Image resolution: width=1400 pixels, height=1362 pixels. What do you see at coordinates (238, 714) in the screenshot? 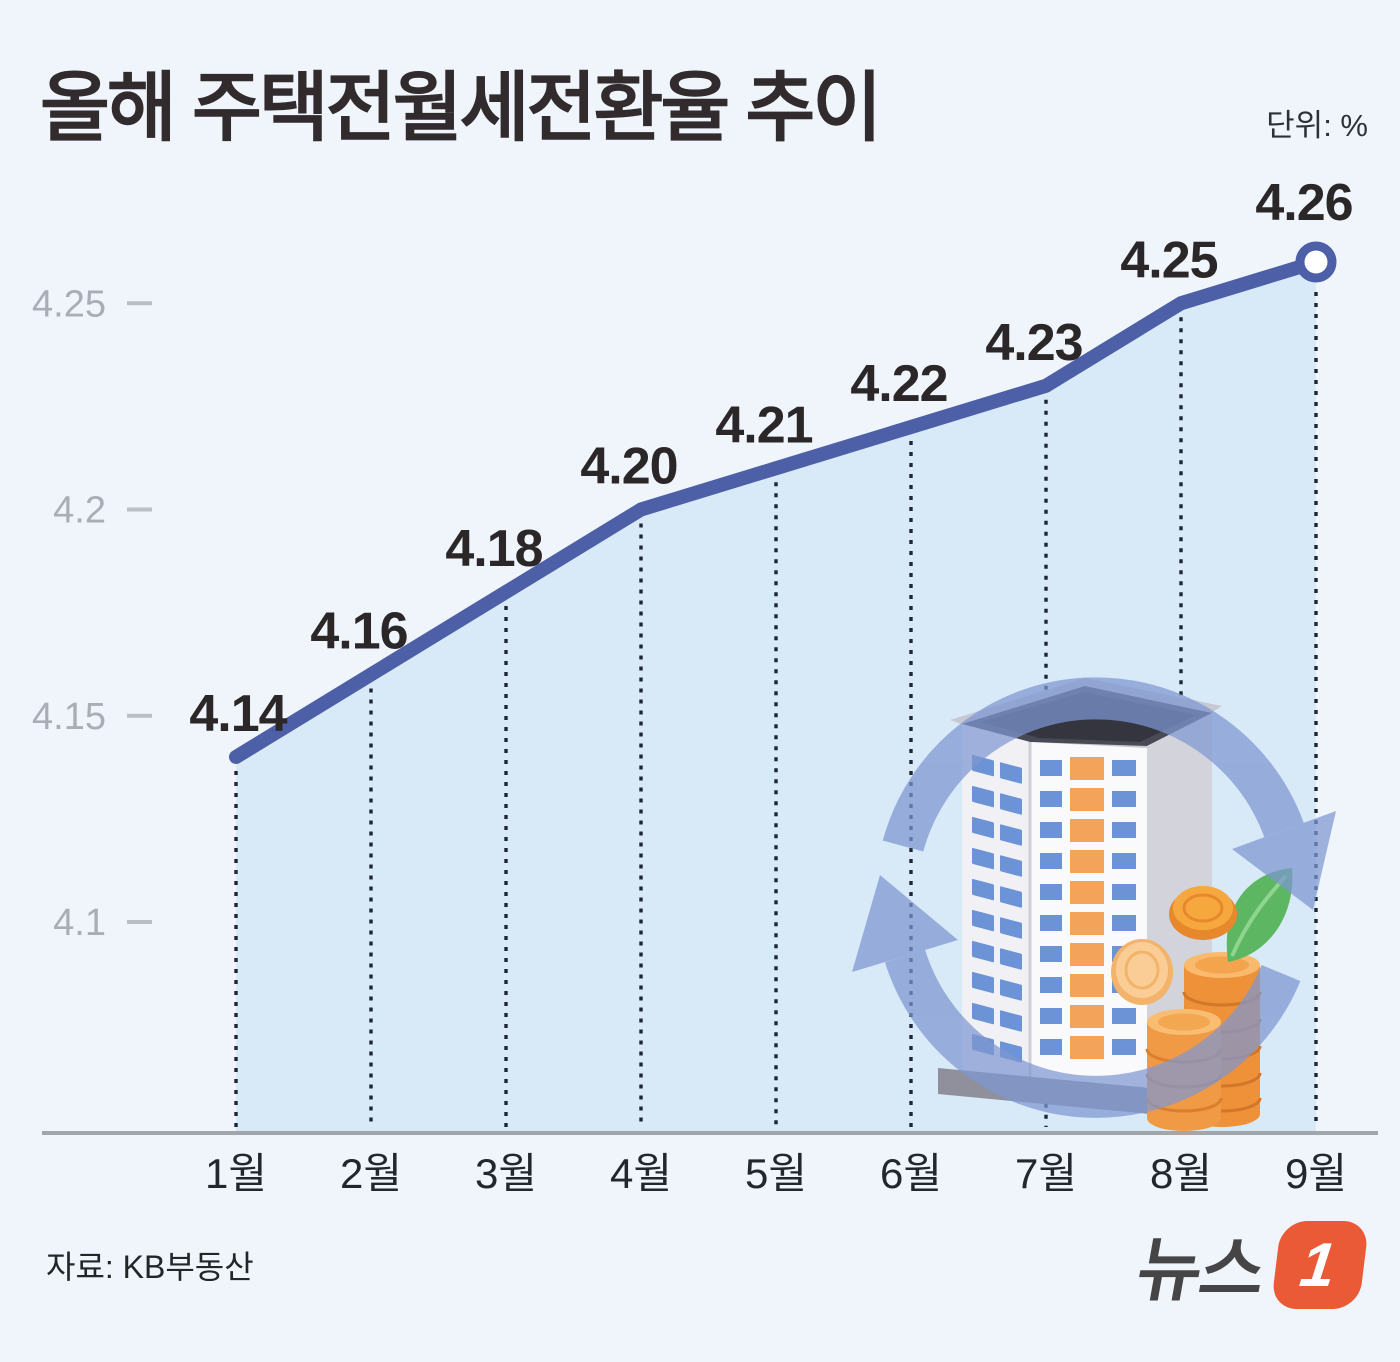
I see `svg-text: 4.14` at bounding box center [238, 714].